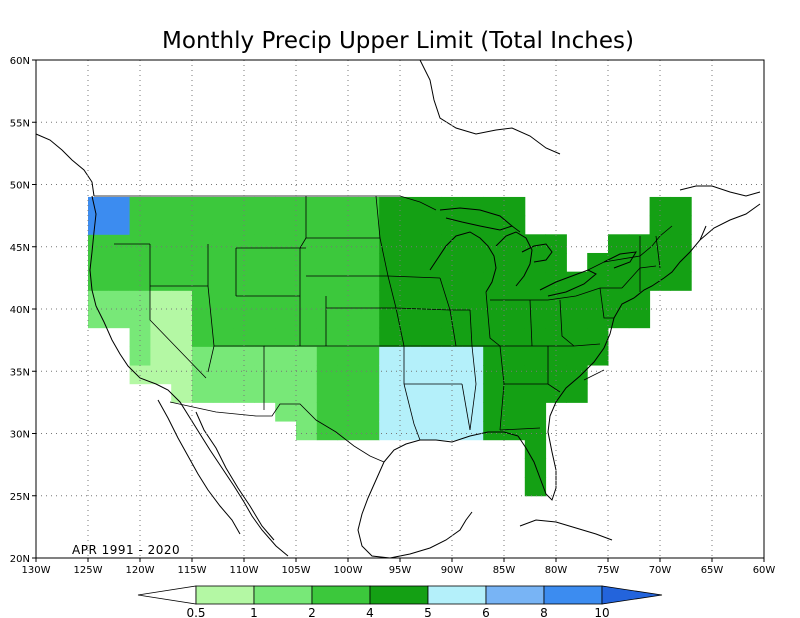  I want to click on y-tick-label: 60N, so click(20, 61).